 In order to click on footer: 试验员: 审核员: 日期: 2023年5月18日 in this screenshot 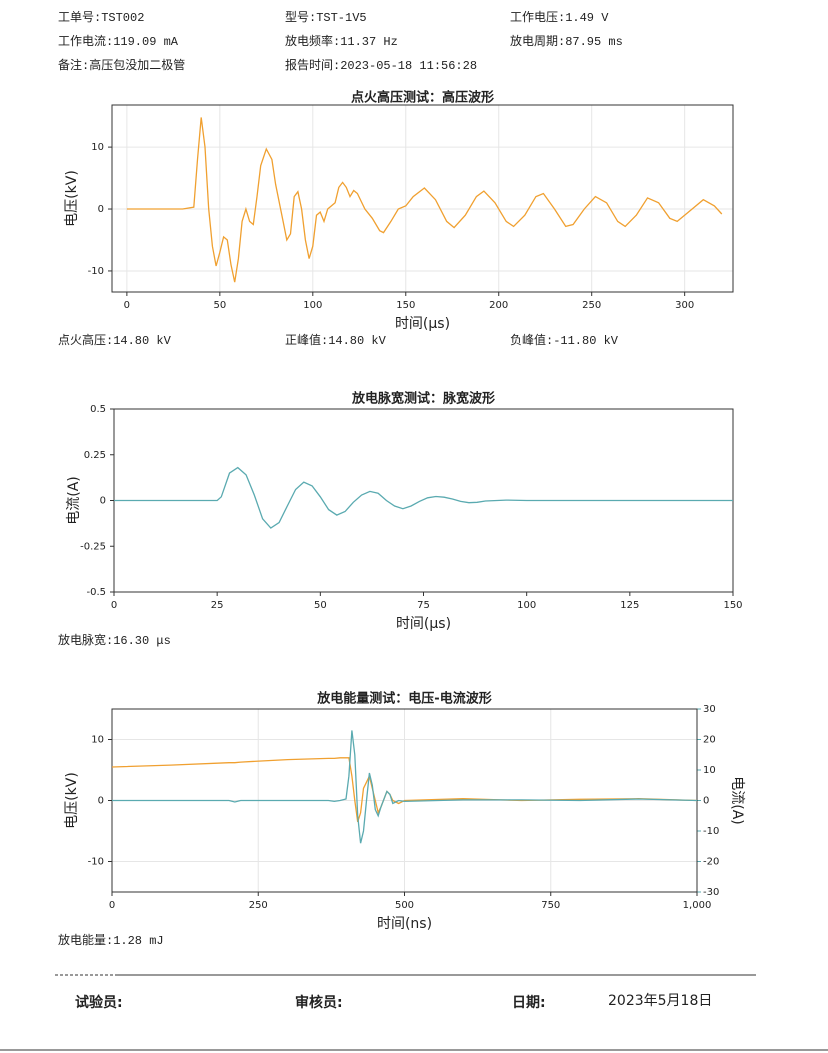, I will do `click(393, 1002)`.